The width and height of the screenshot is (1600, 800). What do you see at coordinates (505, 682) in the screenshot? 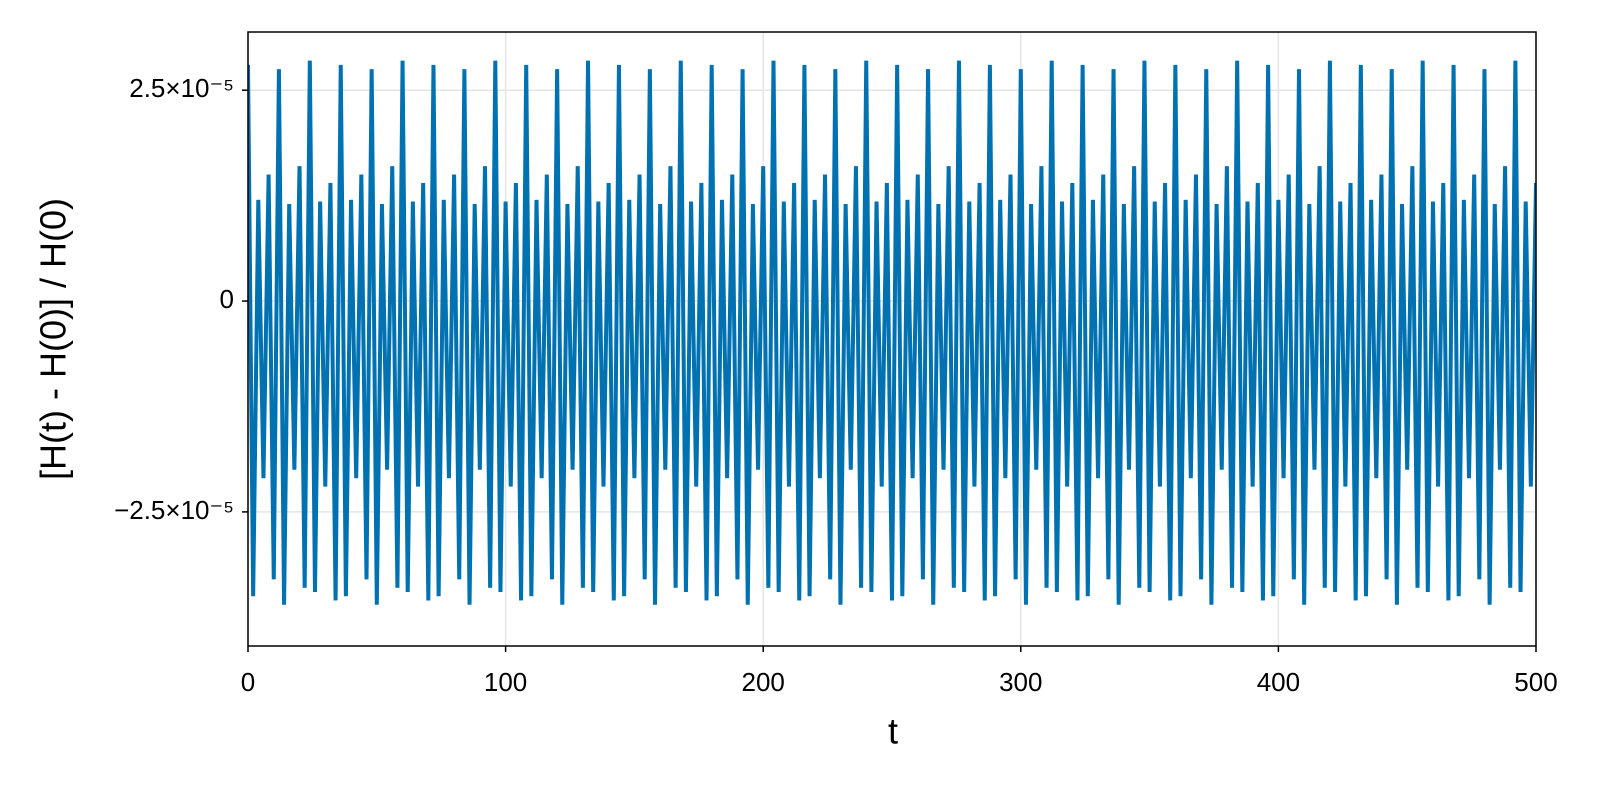
I see `x-tick-label: 100` at bounding box center [505, 682].